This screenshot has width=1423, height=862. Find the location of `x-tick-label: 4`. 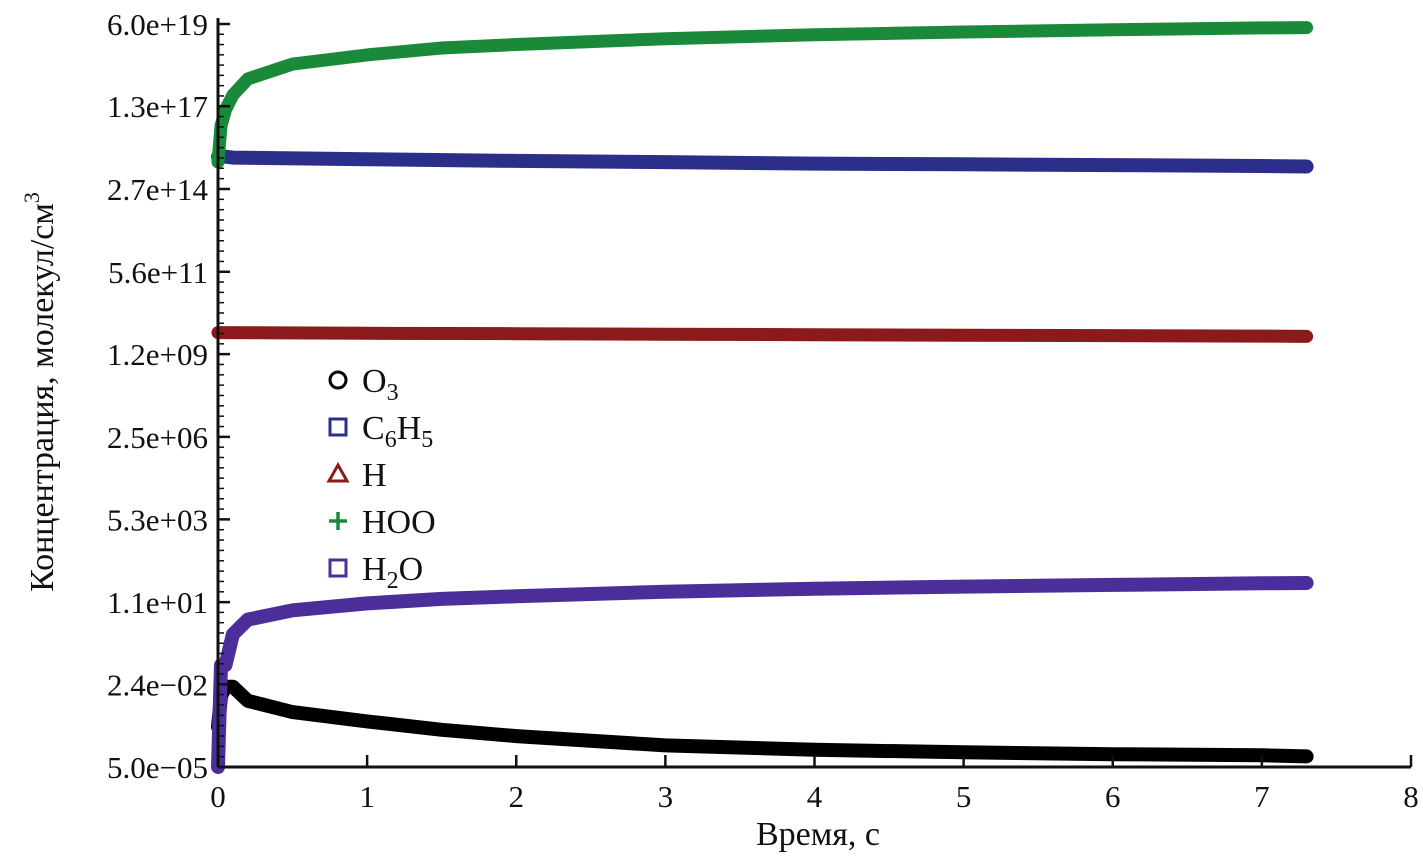

x-tick-label: 4 is located at coordinates (815, 796).